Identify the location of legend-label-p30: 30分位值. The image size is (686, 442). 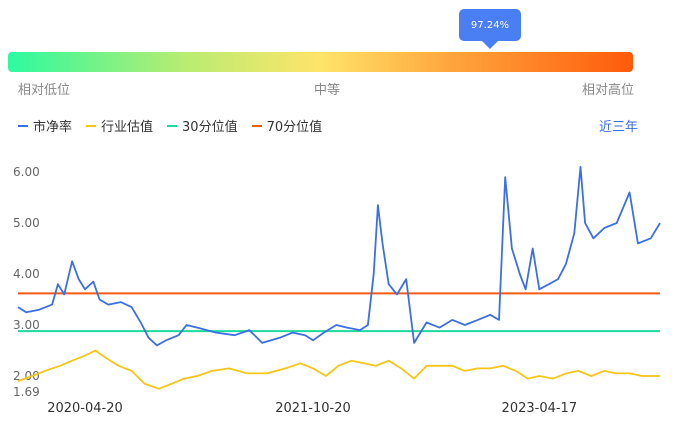
(210, 127).